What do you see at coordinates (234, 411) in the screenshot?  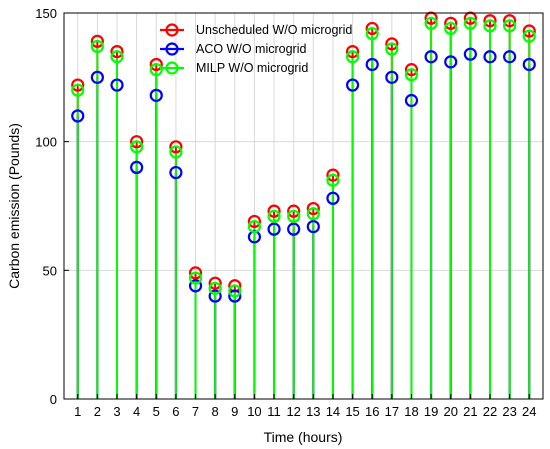 I see `x-tick-label: 9` at bounding box center [234, 411].